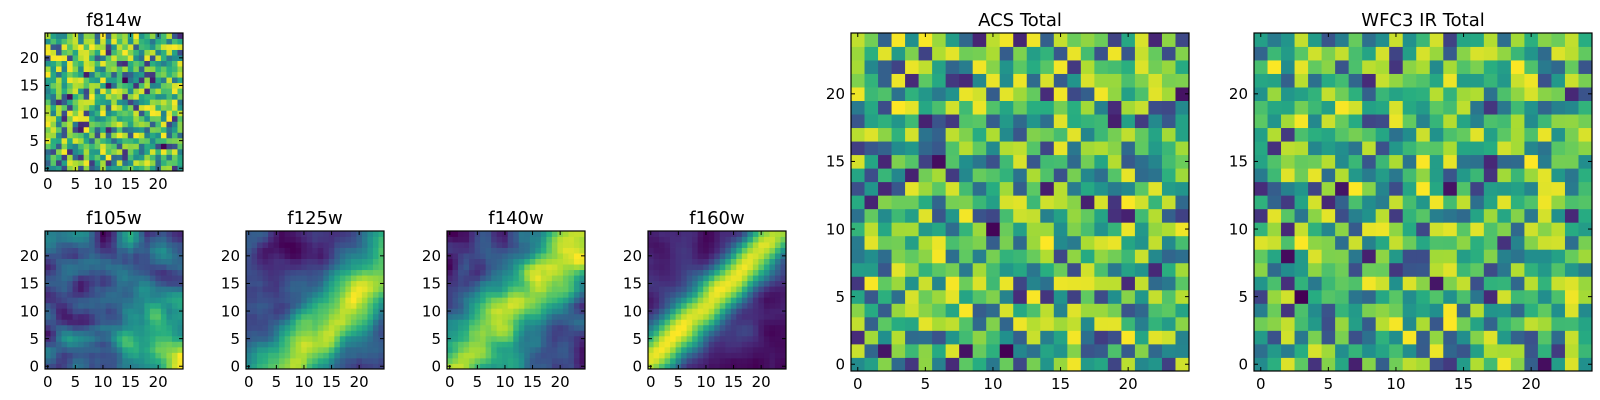 This screenshot has width=1600, height=400. What do you see at coordinates (114, 300) in the screenshot?
I see `axes-frame` at bounding box center [114, 300].